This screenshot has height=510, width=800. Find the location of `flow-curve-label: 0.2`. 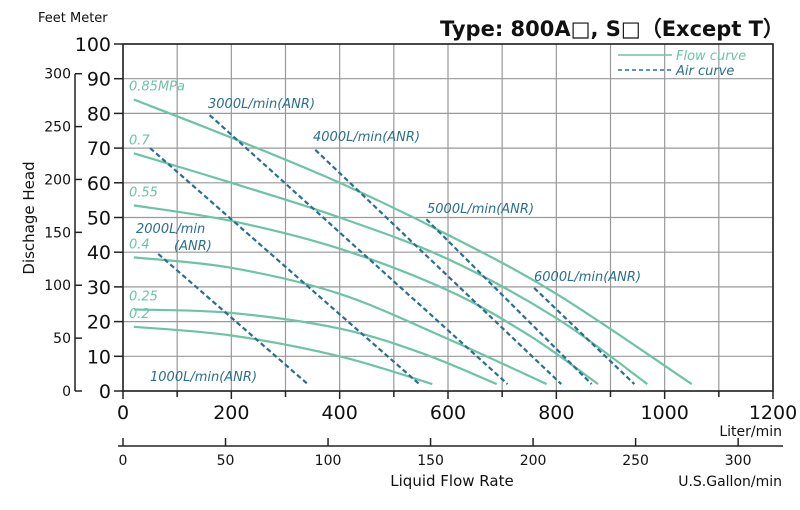

flow-curve-label: 0.2 is located at coordinates (139, 314).